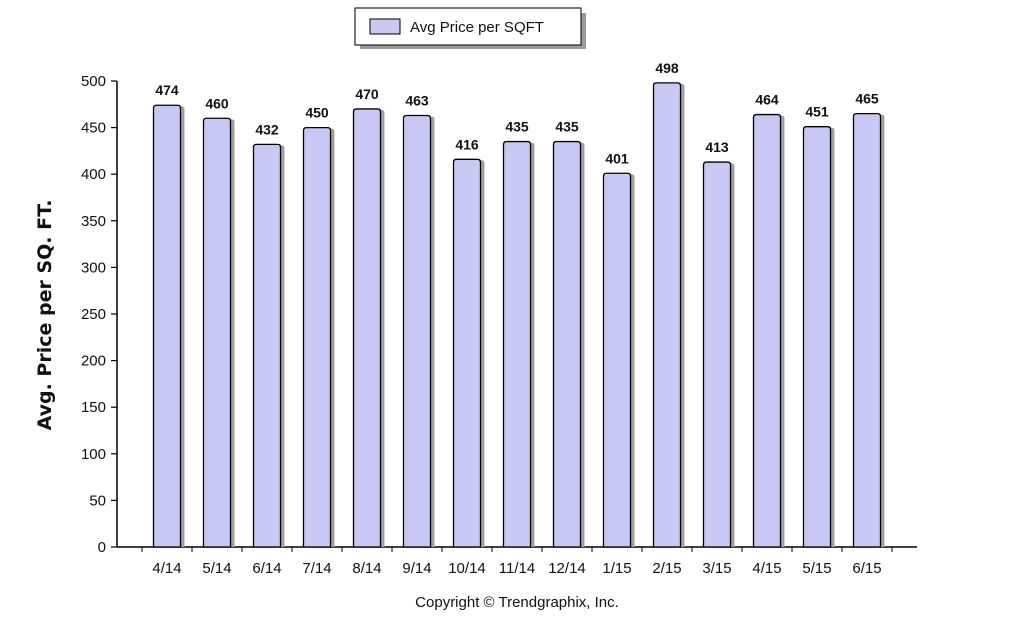 Image resolution: width=1020 pixels, height=632 pixels. I want to click on x-tick-label: 3/15, so click(716, 568).